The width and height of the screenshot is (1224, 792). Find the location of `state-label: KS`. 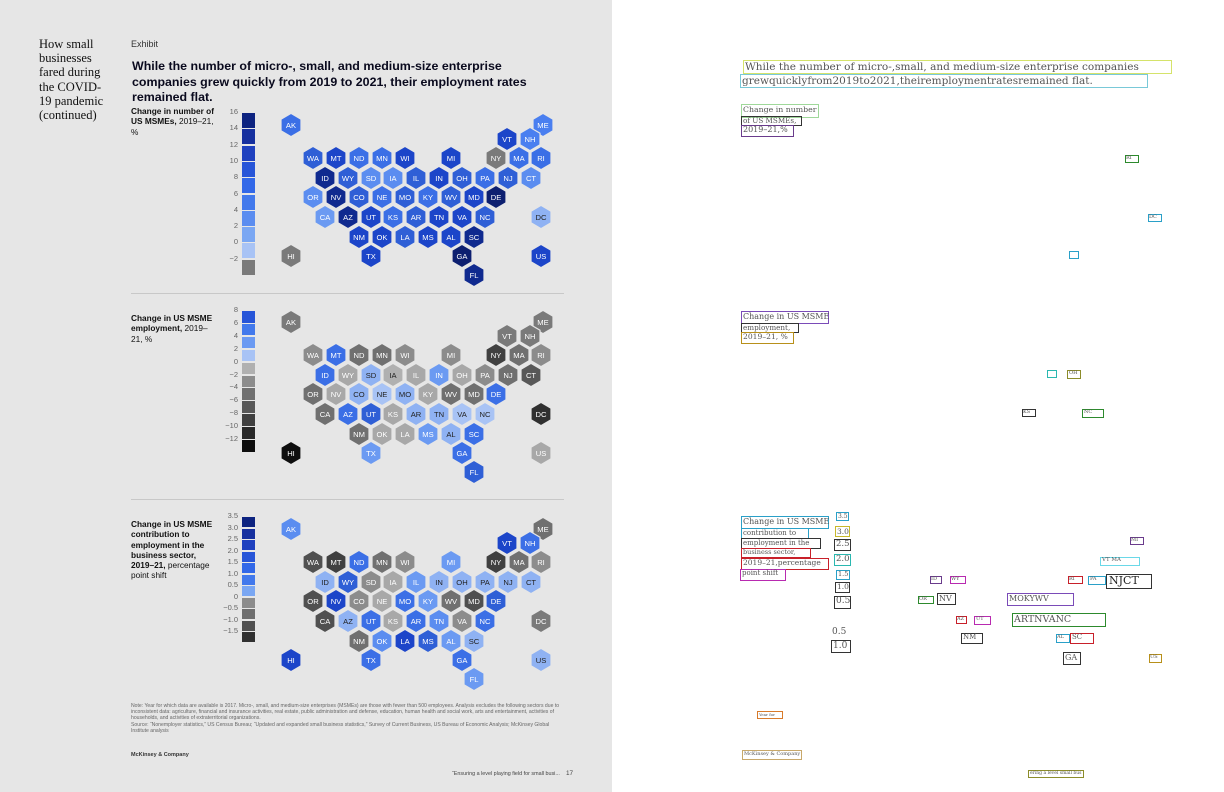

state-label: KS is located at coordinates (393, 217).